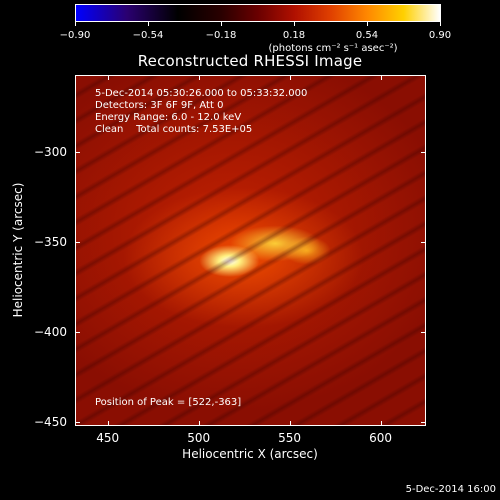 The width and height of the screenshot is (500, 500). Describe the element at coordinates (50, 422) in the screenshot. I see `y-tick-label: −450` at that location.